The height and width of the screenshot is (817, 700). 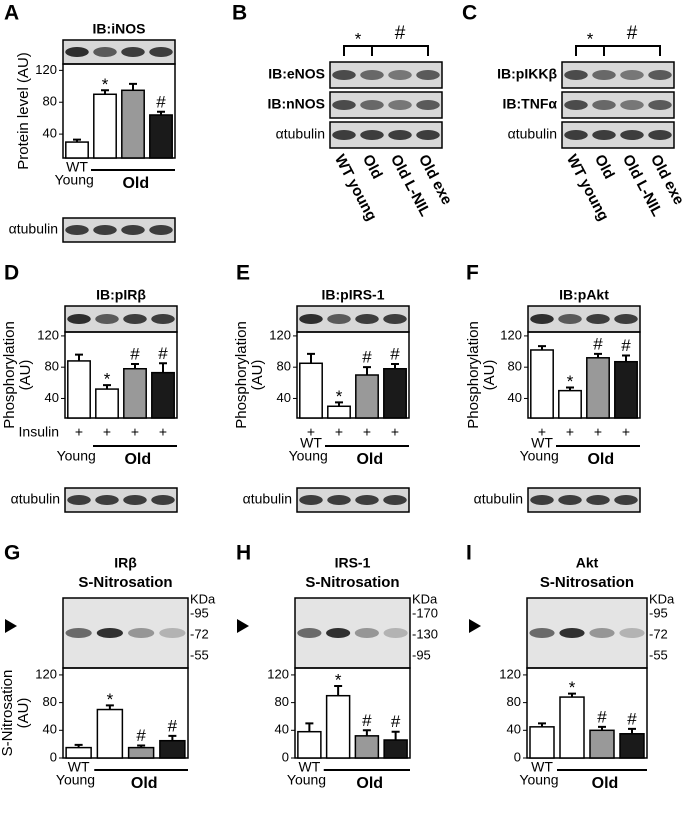 I want to click on blot-label: IB:pIRβ, so click(x=121, y=295).